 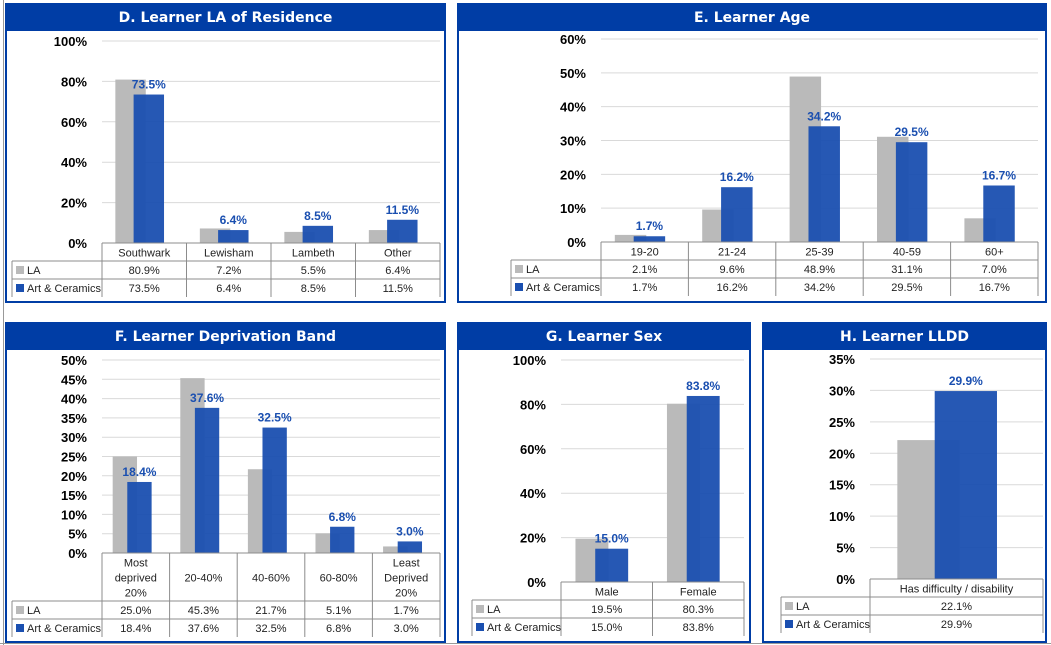 What do you see at coordinates (999, 175) in the screenshot?
I see `data-label: 16.7%` at bounding box center [999, 175].